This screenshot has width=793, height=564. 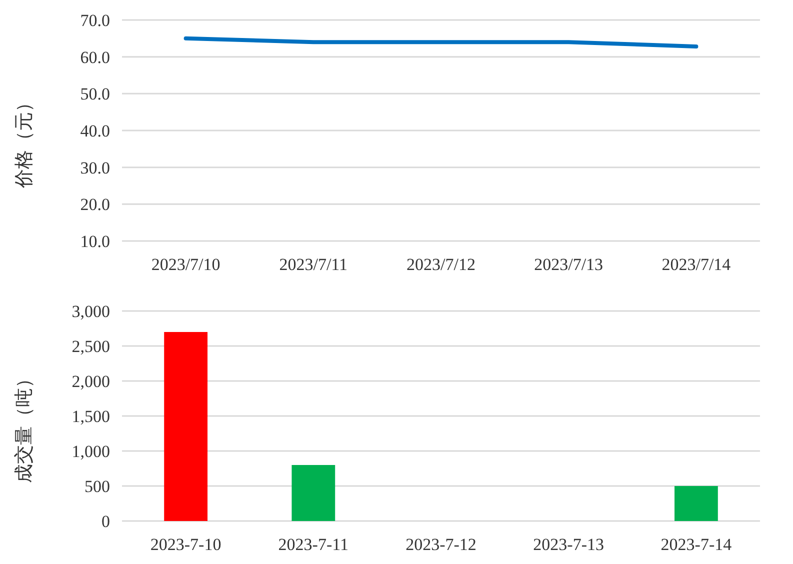 What do you see at coordinates (441, 544) in the screenshot?
I see `x-tick-label: 2023-7-12` at bounding box center [441, 544].